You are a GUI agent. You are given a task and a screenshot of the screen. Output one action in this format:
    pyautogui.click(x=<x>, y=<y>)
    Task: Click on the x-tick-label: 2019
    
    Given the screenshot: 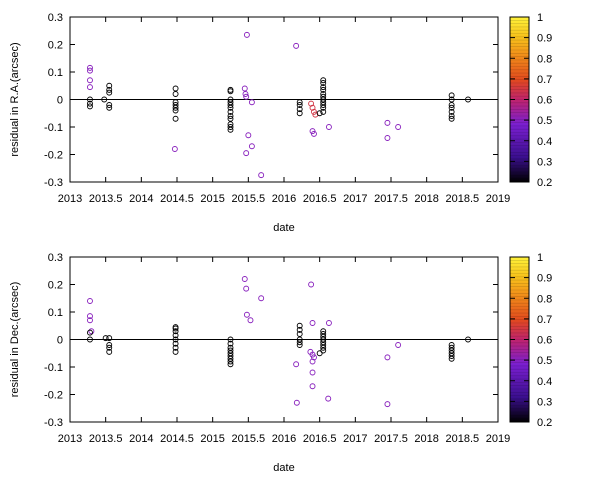 What is the action you would take?
    pyautogui.click(x=498, y=199)
    